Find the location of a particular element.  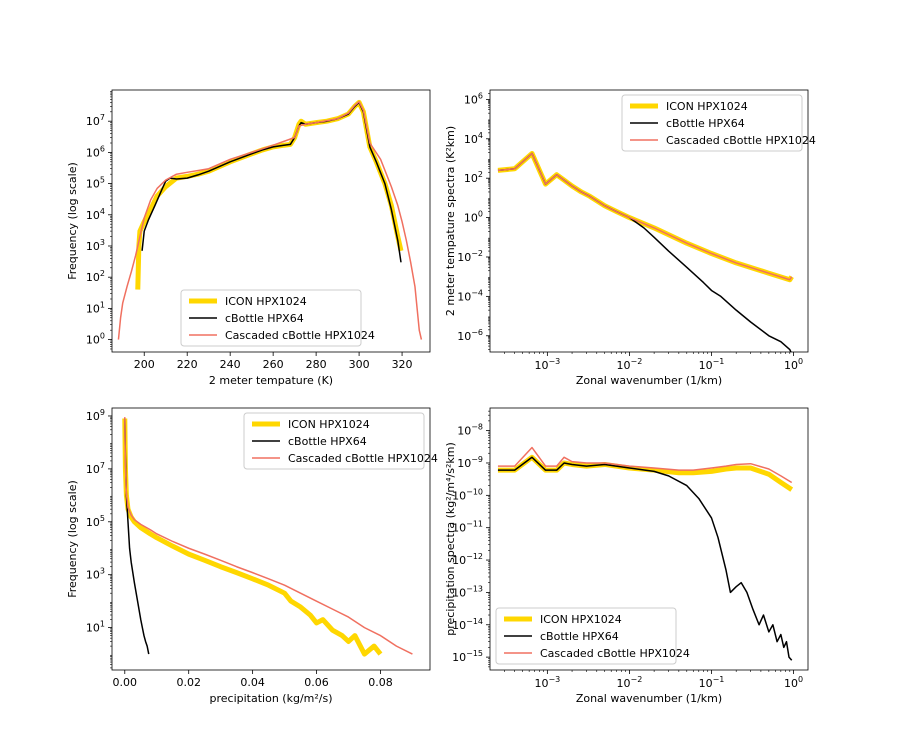

y-tick-label: 10⁻⁹ is located at coordinates (470, 462).